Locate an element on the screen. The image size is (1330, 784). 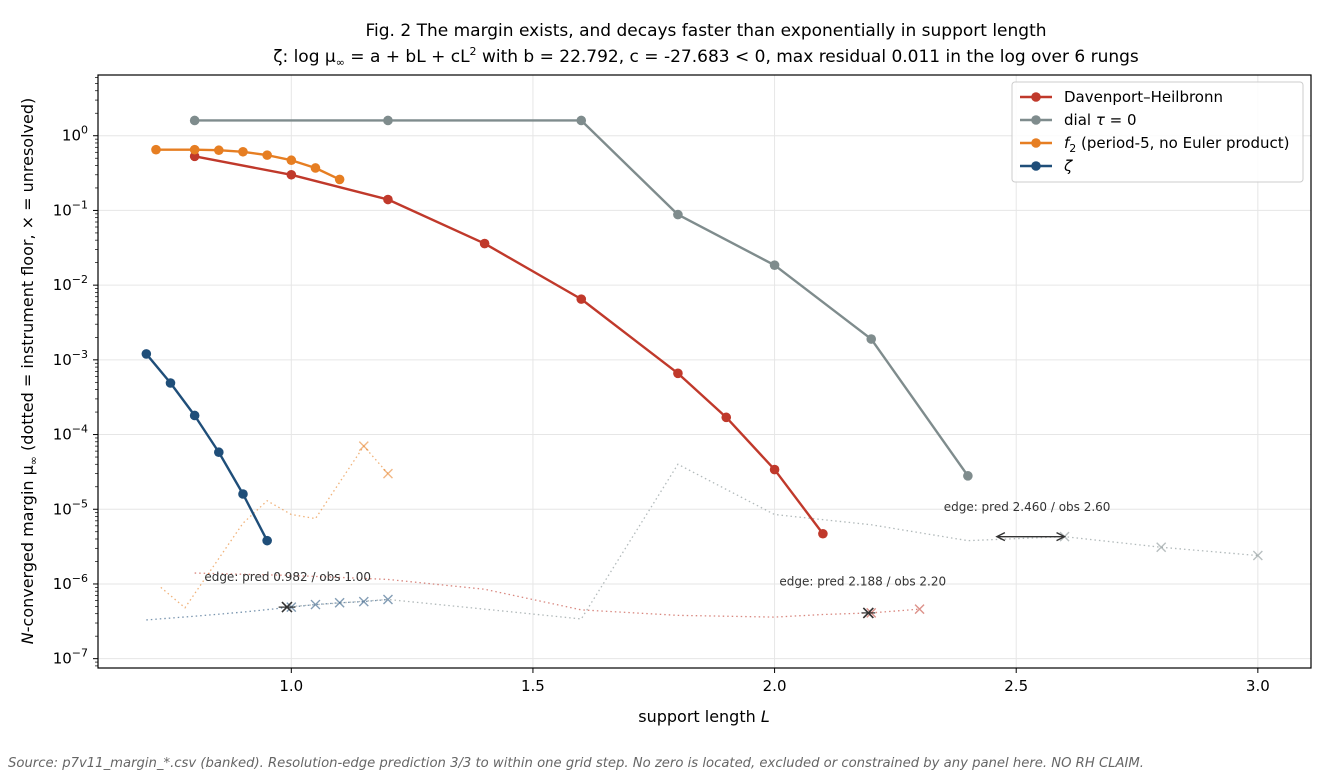
legend-label: Davenport–Heilbronn is located at coordinates (1143, 97).